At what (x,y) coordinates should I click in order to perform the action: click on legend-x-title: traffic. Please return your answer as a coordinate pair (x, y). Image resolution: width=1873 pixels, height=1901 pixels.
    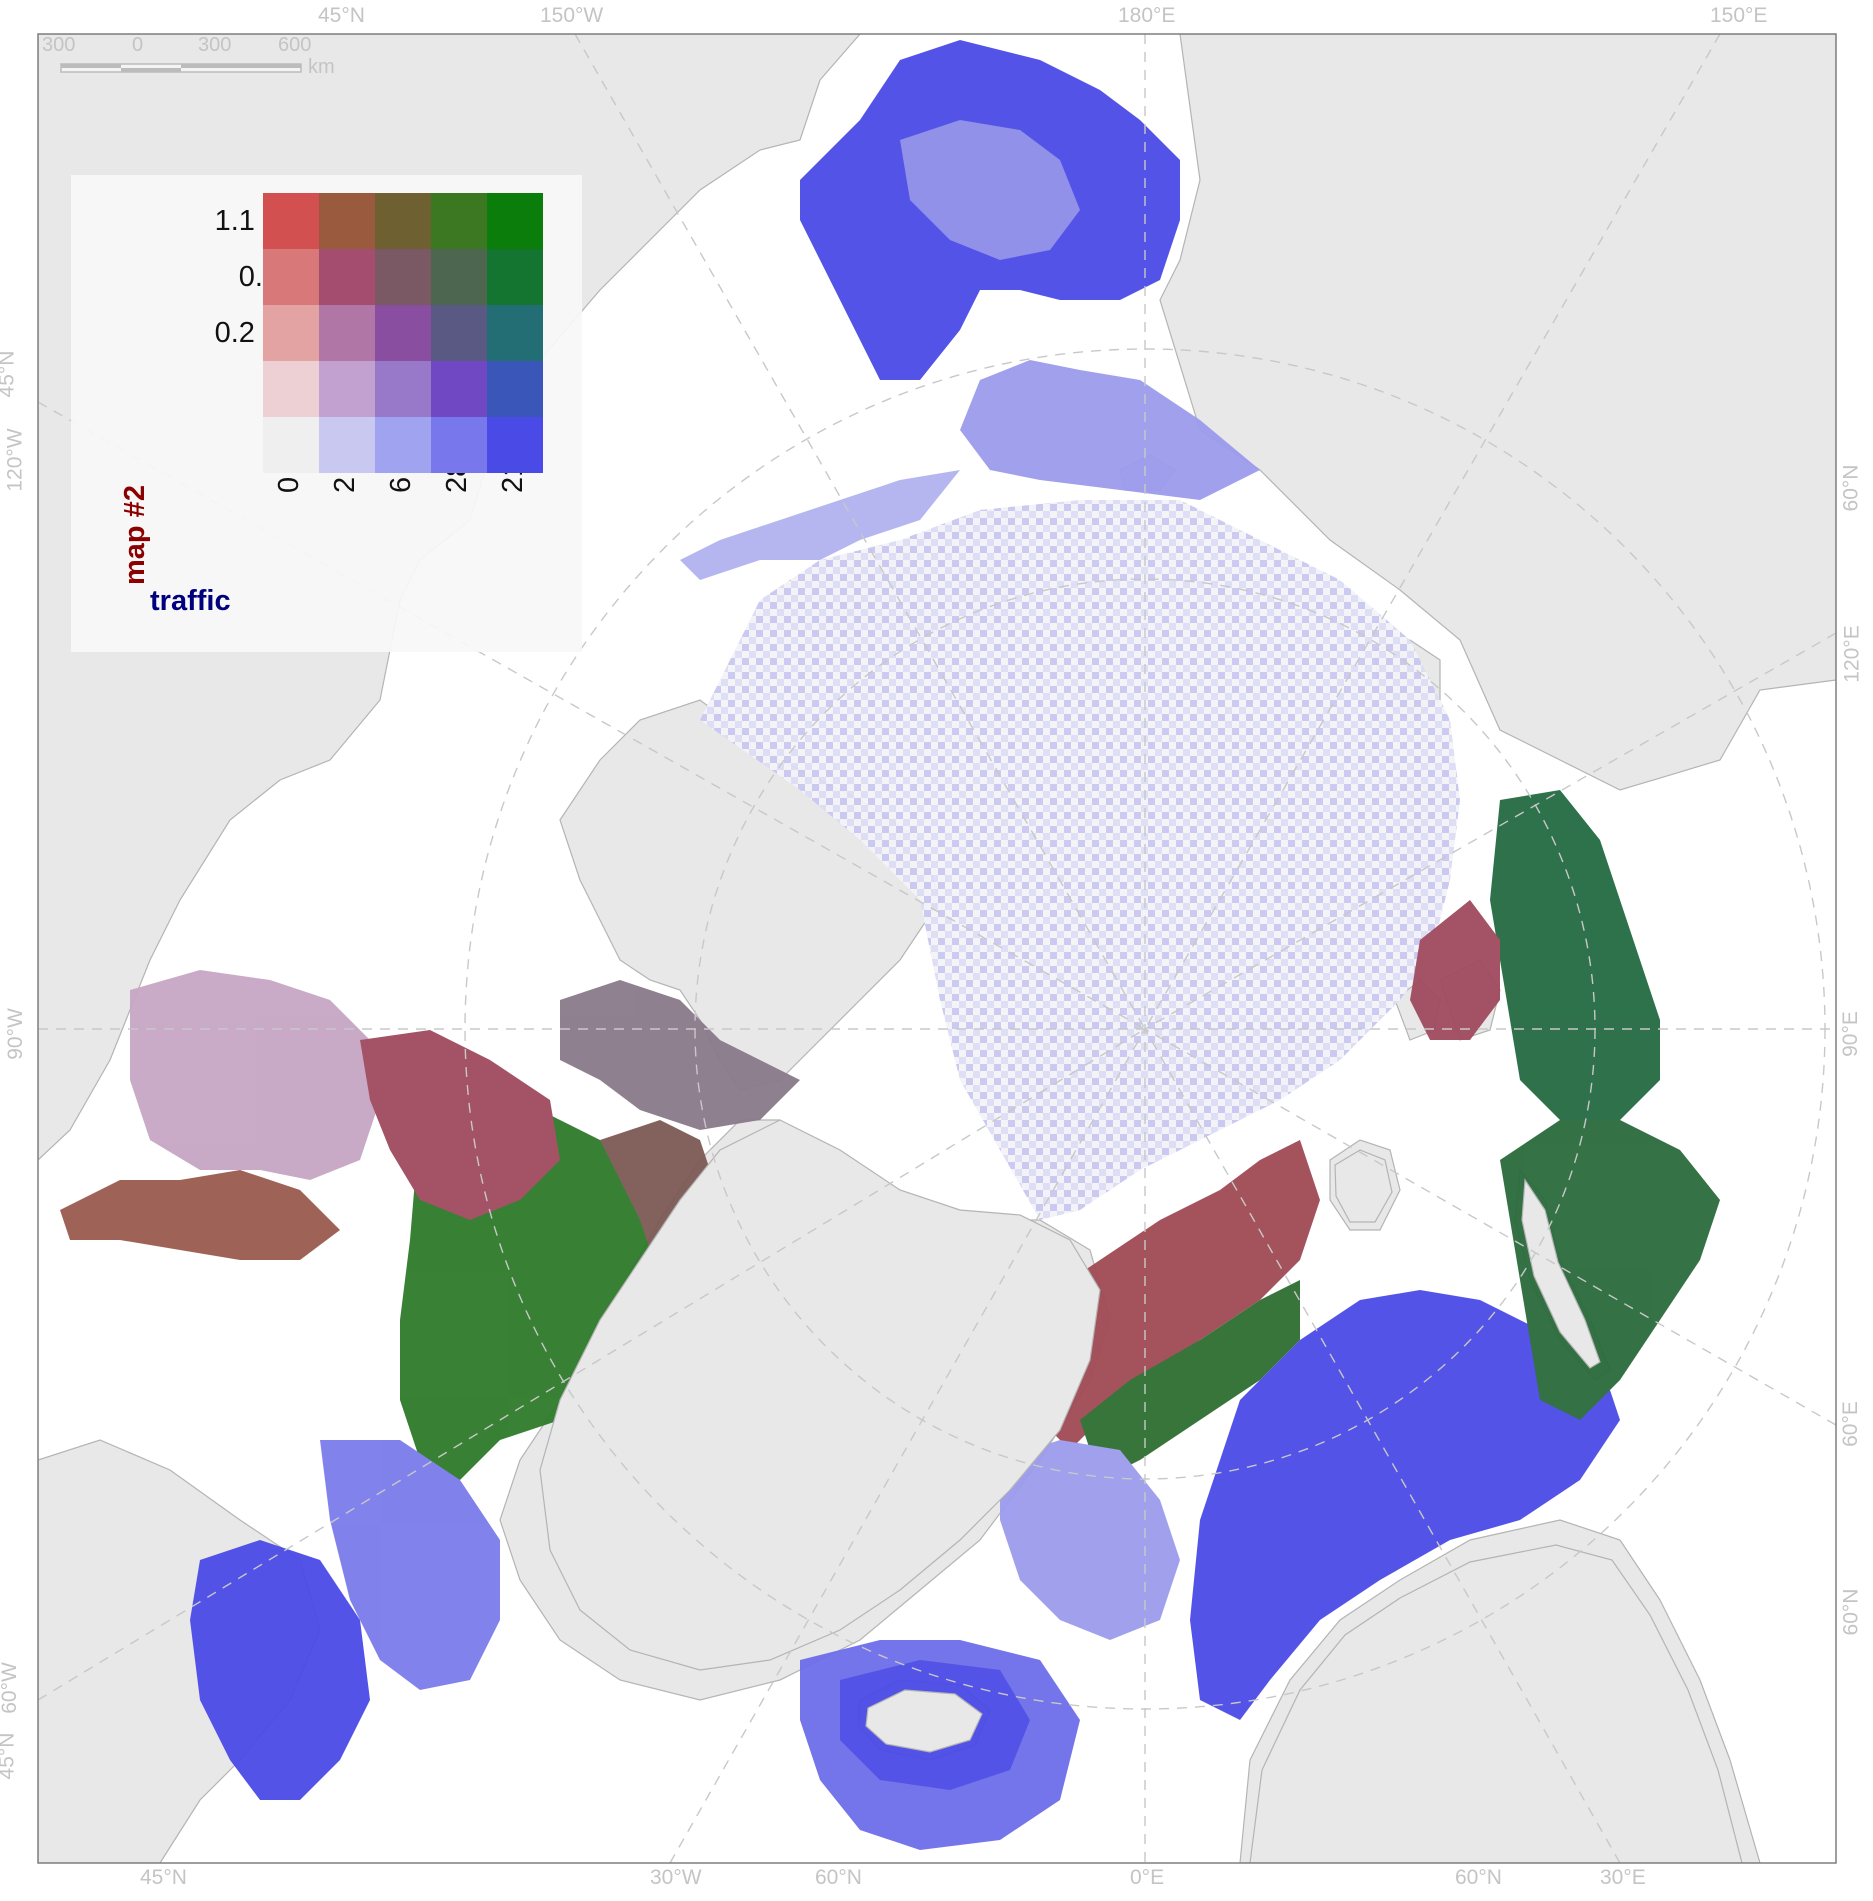
    Looking at the image, I should click on (190, 601).